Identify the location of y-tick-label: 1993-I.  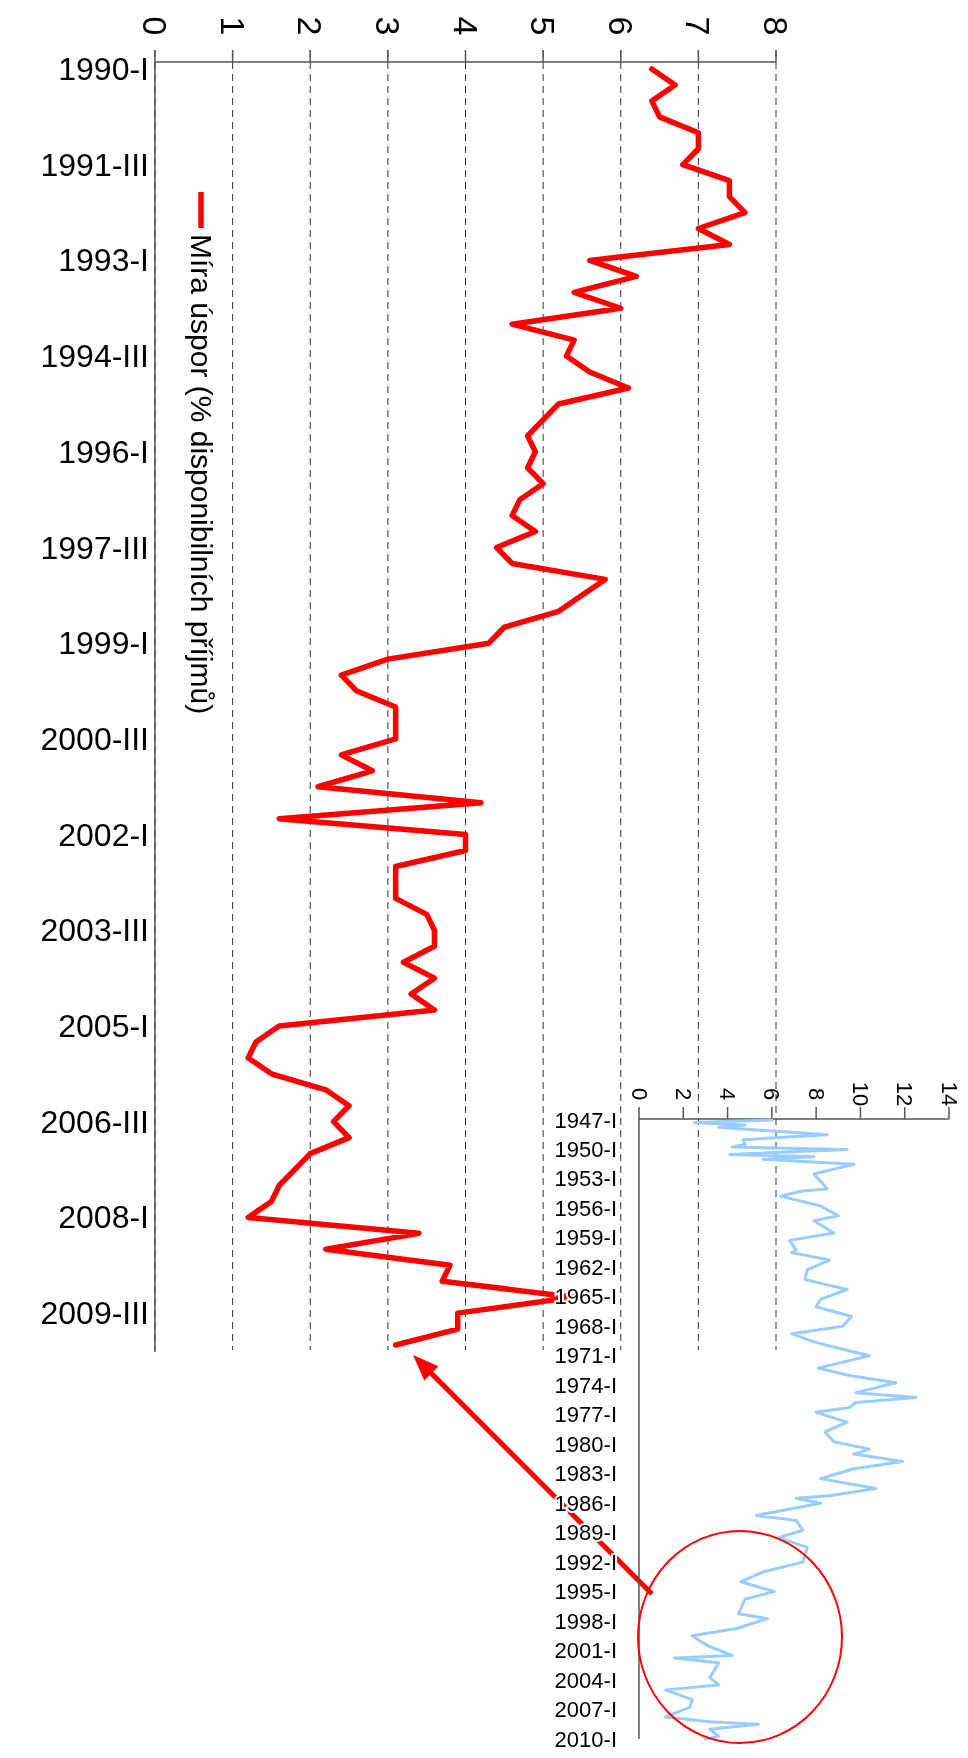
(103, 260).